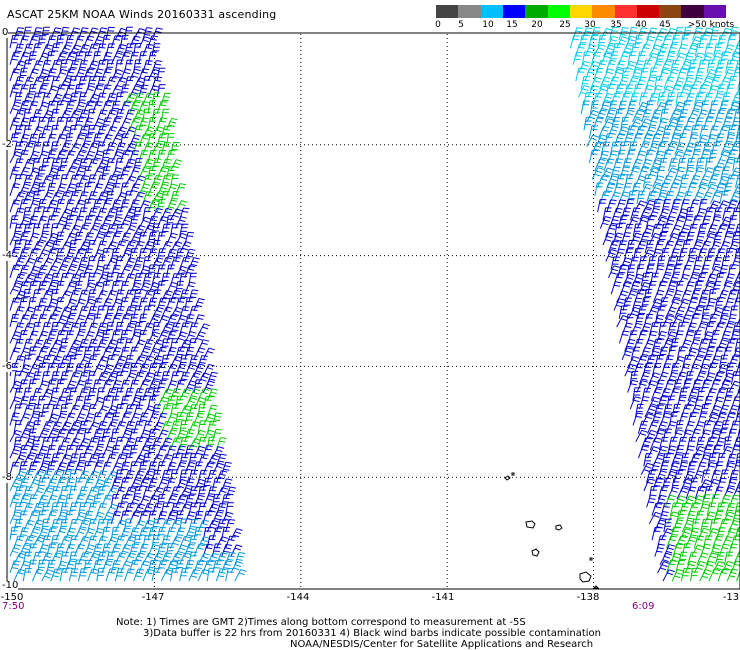 The height and width of the screenshot is (650, 740). I want to click on islands, so click(552, 530).